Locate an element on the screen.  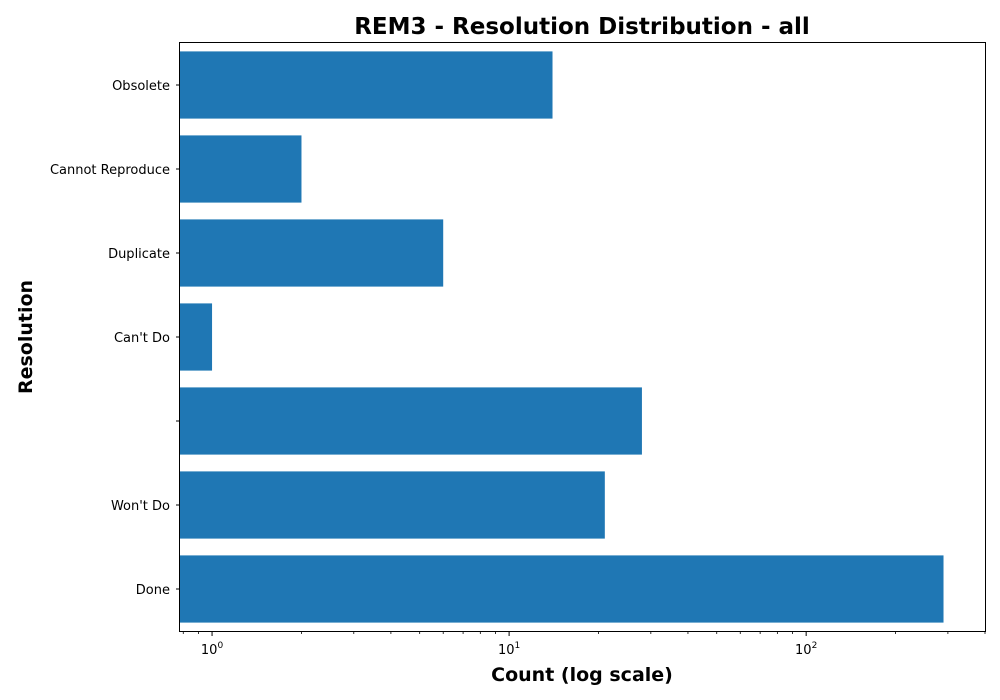
x-tick-label: 10¹ is located at coordinates (509, 649).